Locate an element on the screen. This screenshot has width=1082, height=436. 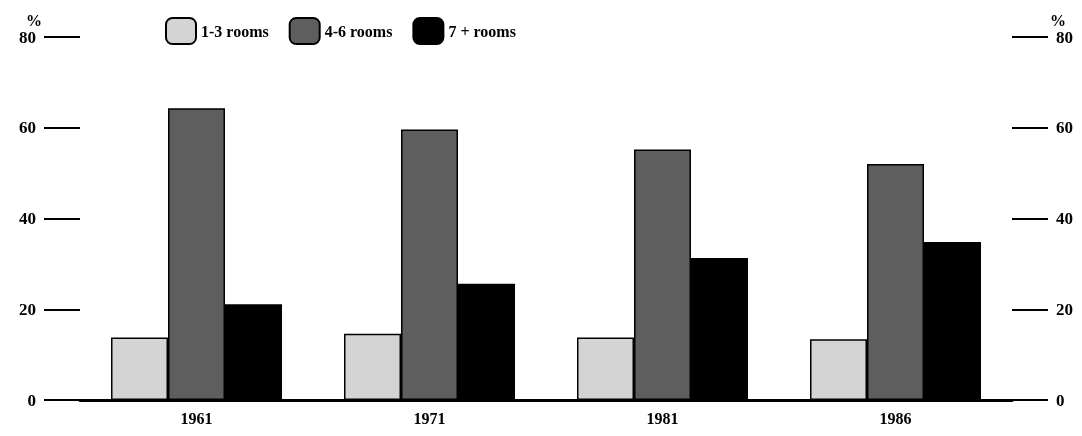
y2-tick-label: 0 is located at coordinates (1060, 400).